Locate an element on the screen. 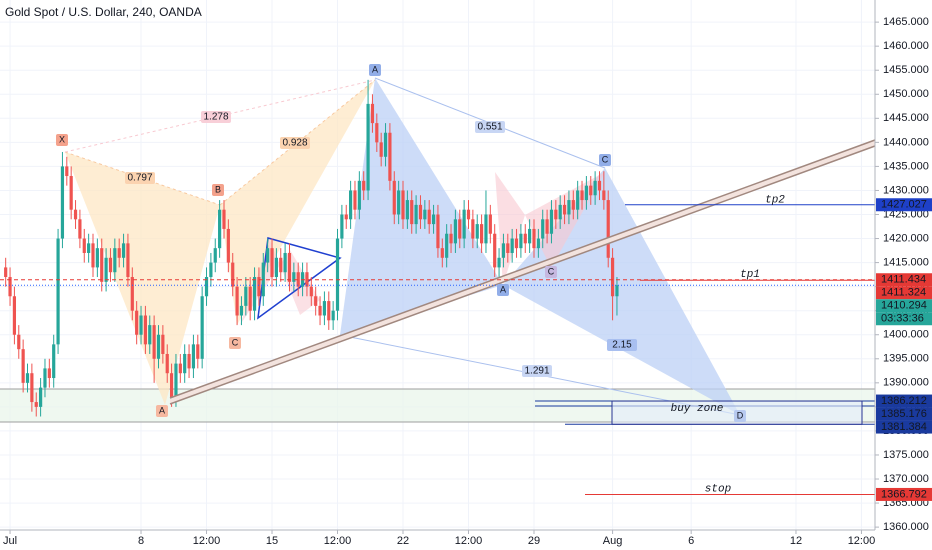 This screenshot has width=932, height=550. pattern-point-label: X is located at coordinates (62, 139).